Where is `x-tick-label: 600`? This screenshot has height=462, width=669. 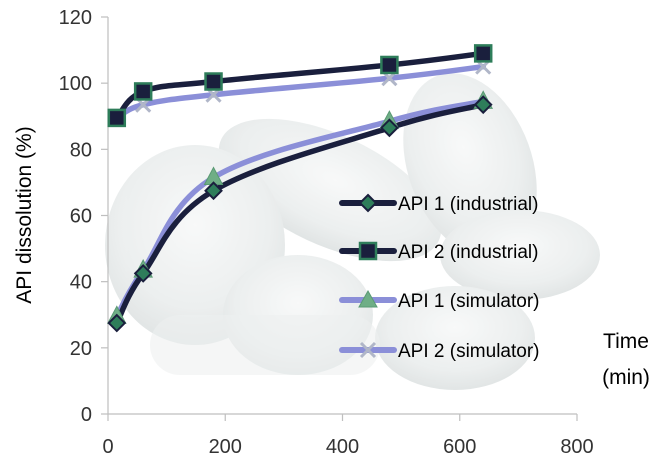
x-tick-label: 600 is located at coordinates (459, 447).